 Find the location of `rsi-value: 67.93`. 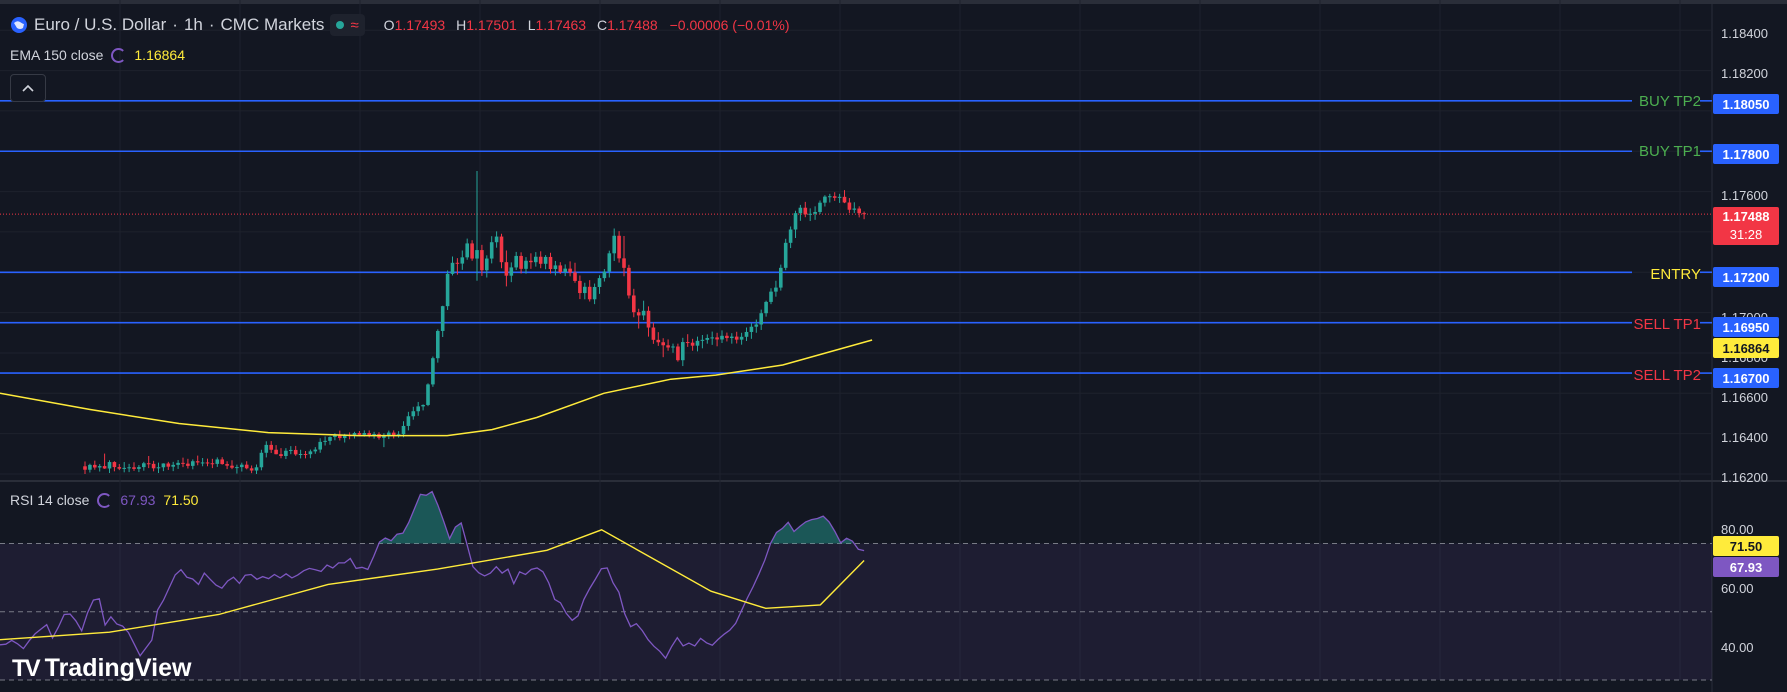

rsi-value: 67.93 is located at coordinates (138, 500).